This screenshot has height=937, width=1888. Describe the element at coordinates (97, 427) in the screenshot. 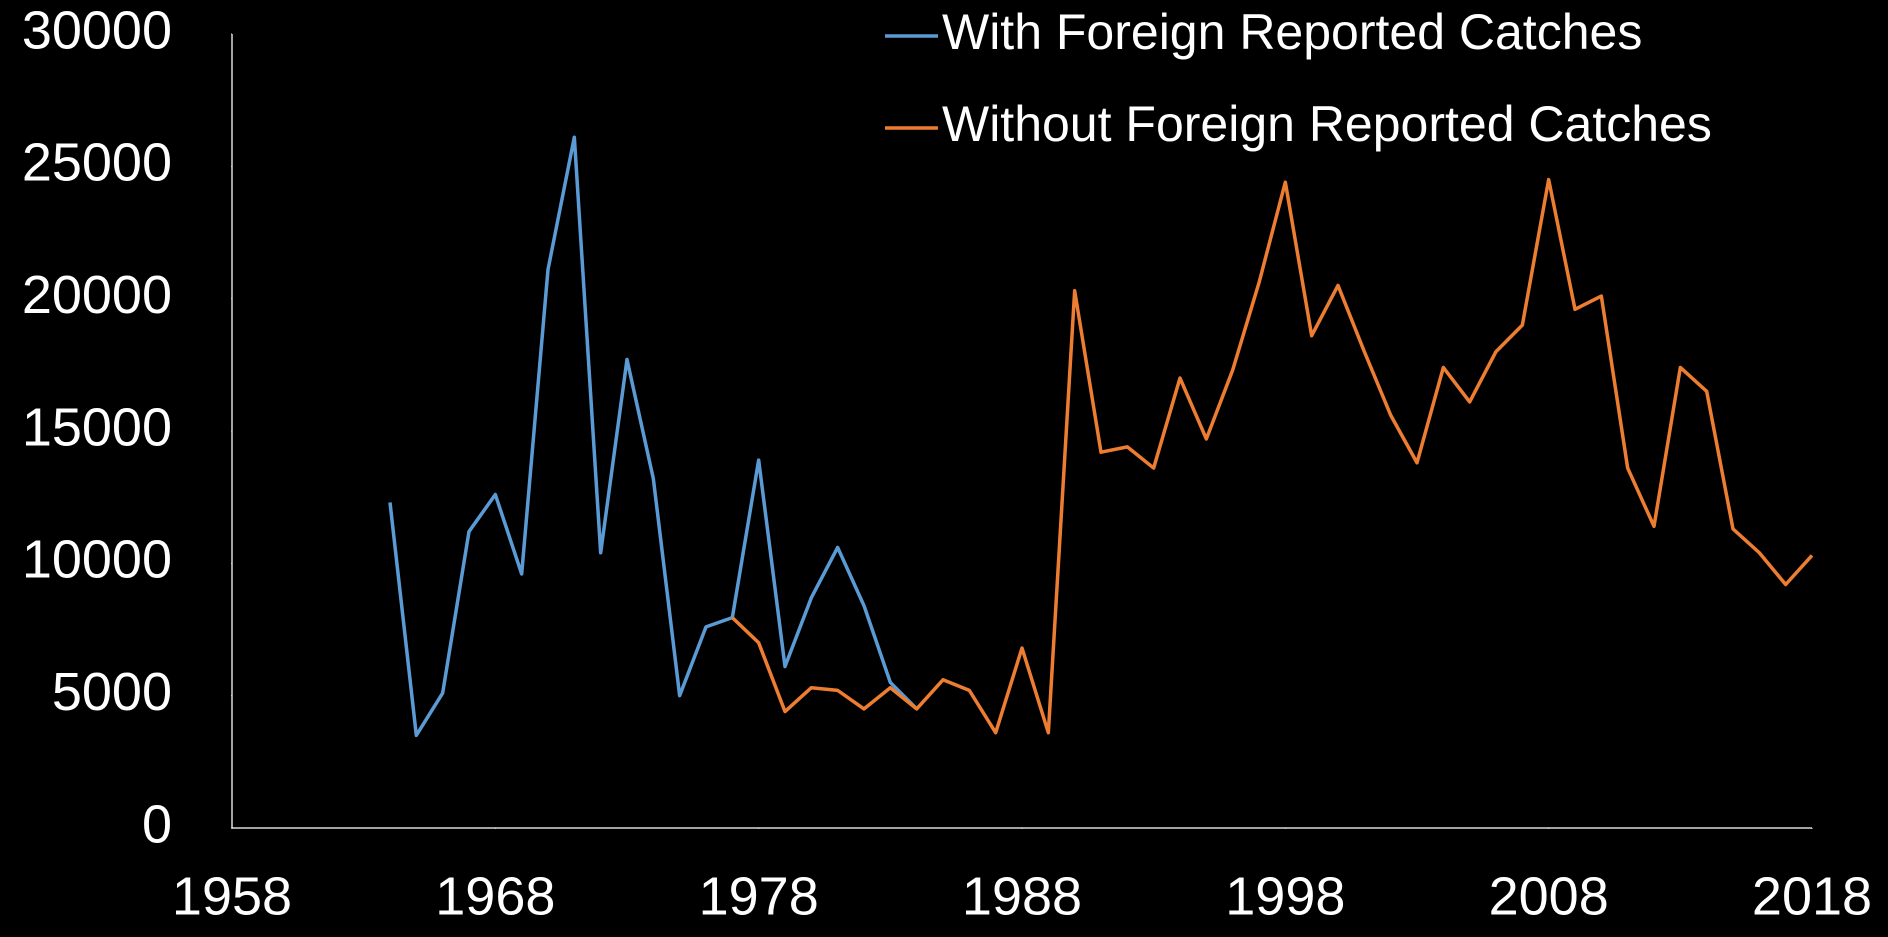

I see `y-tick-label: 15000` at that location.